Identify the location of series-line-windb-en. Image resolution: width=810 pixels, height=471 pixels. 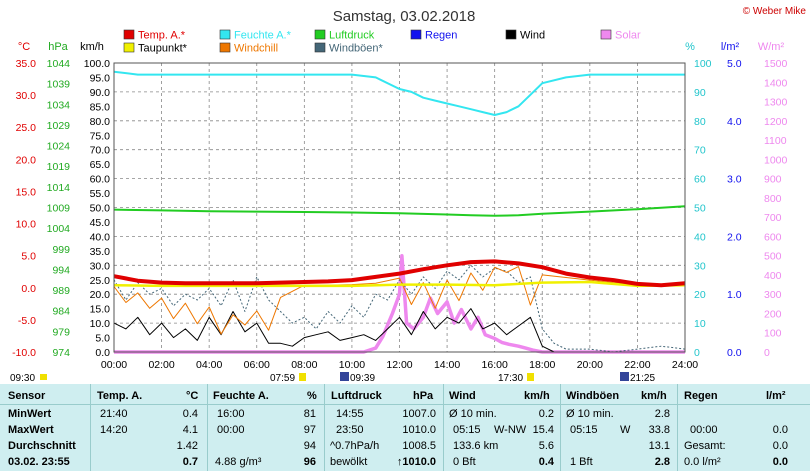
(399, 308).